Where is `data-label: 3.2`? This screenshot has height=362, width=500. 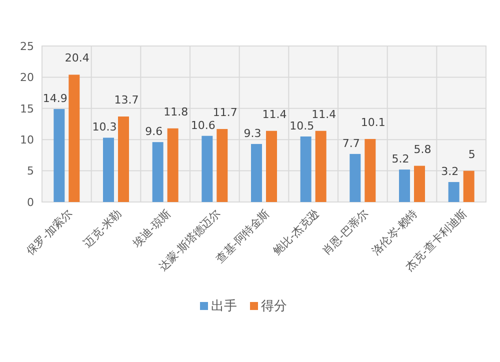
data-label: 3.2 is located at coordinates (450, 171).